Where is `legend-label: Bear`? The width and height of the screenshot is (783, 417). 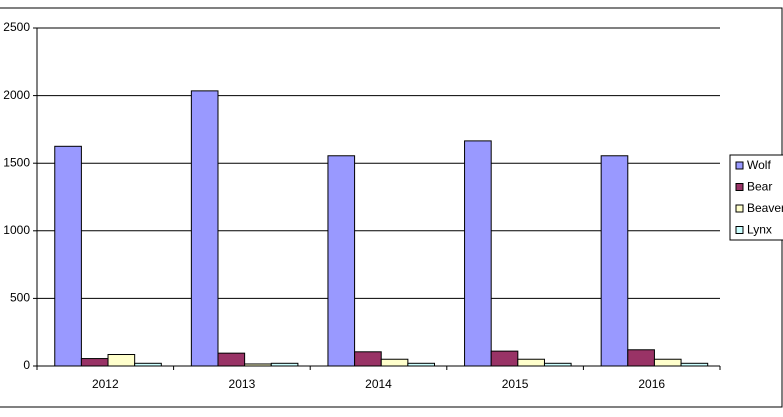
legend-label: Bear is located at coordinates (759, 187).